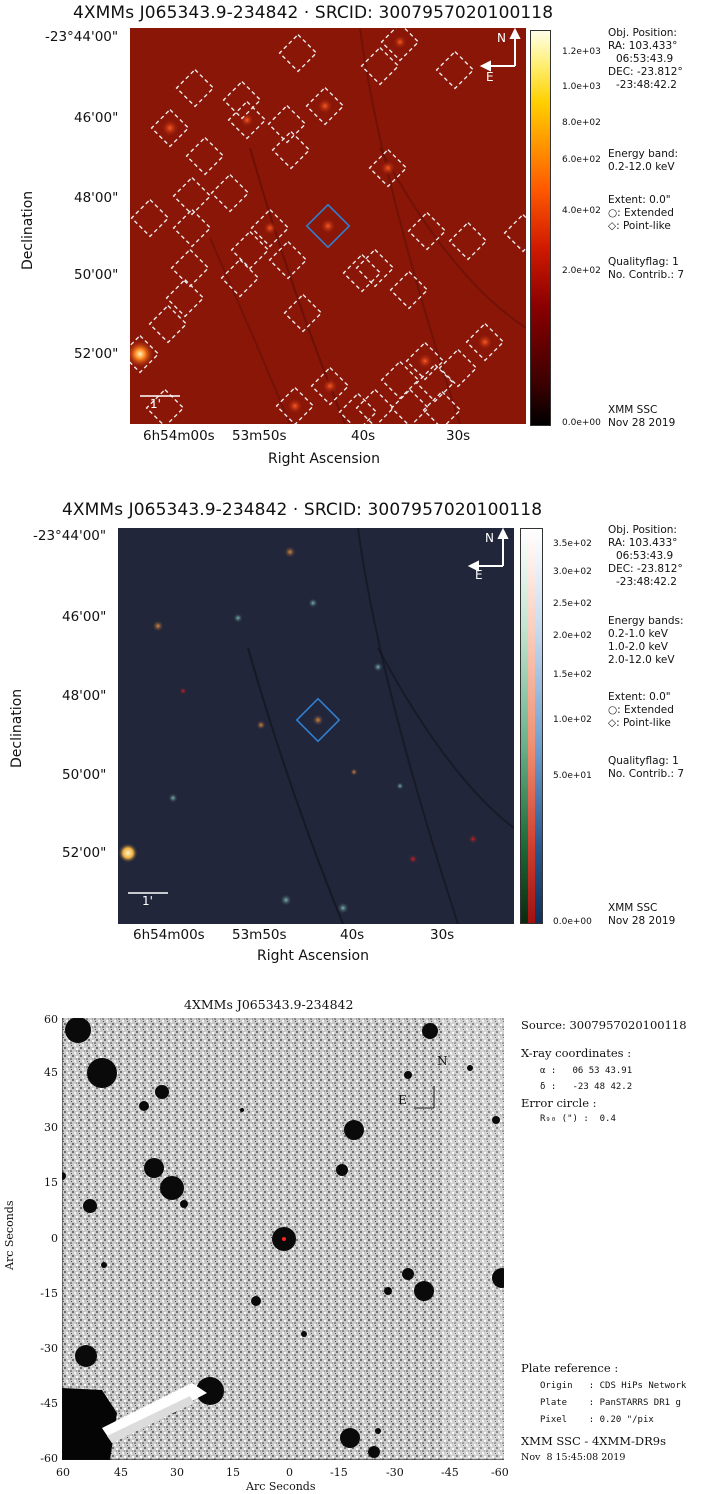 The height and width of the screenshot is (1494, 702). Describe the element at coordinates (289, 1472) in the screenshot. I see `x-tick: 0` at that location.